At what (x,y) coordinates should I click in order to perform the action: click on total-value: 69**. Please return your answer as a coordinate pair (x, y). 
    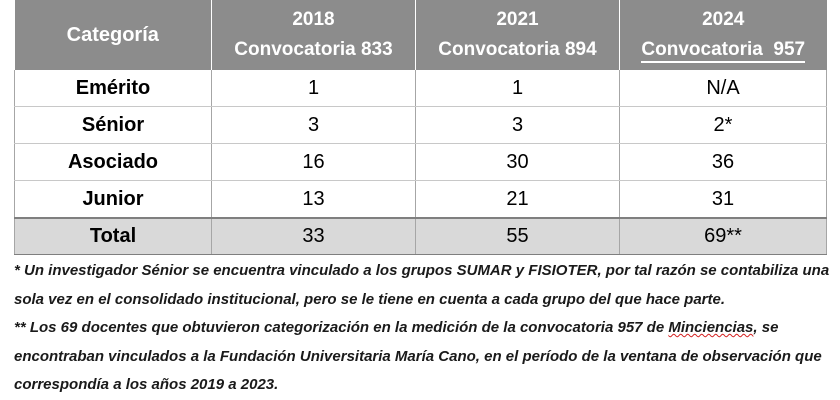
    Looking at the image, I should click on (723, 236).